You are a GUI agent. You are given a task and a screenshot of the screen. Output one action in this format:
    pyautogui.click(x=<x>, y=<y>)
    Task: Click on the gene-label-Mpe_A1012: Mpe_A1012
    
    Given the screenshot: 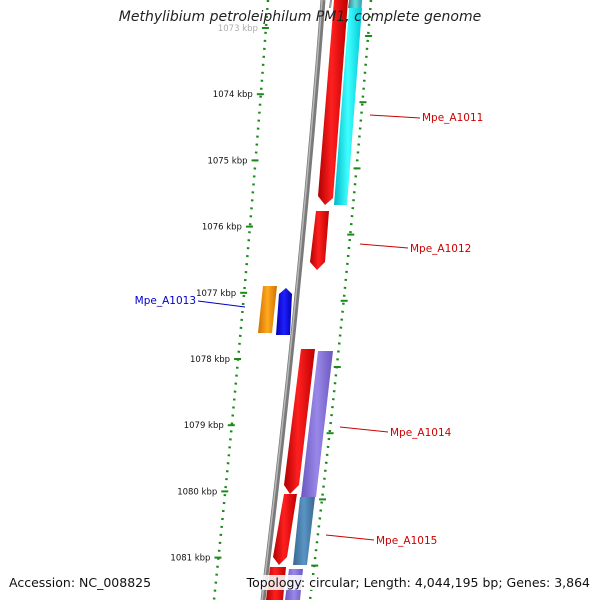 What is the action you would take?
    pyautogui.click(x=440, y=249)
    